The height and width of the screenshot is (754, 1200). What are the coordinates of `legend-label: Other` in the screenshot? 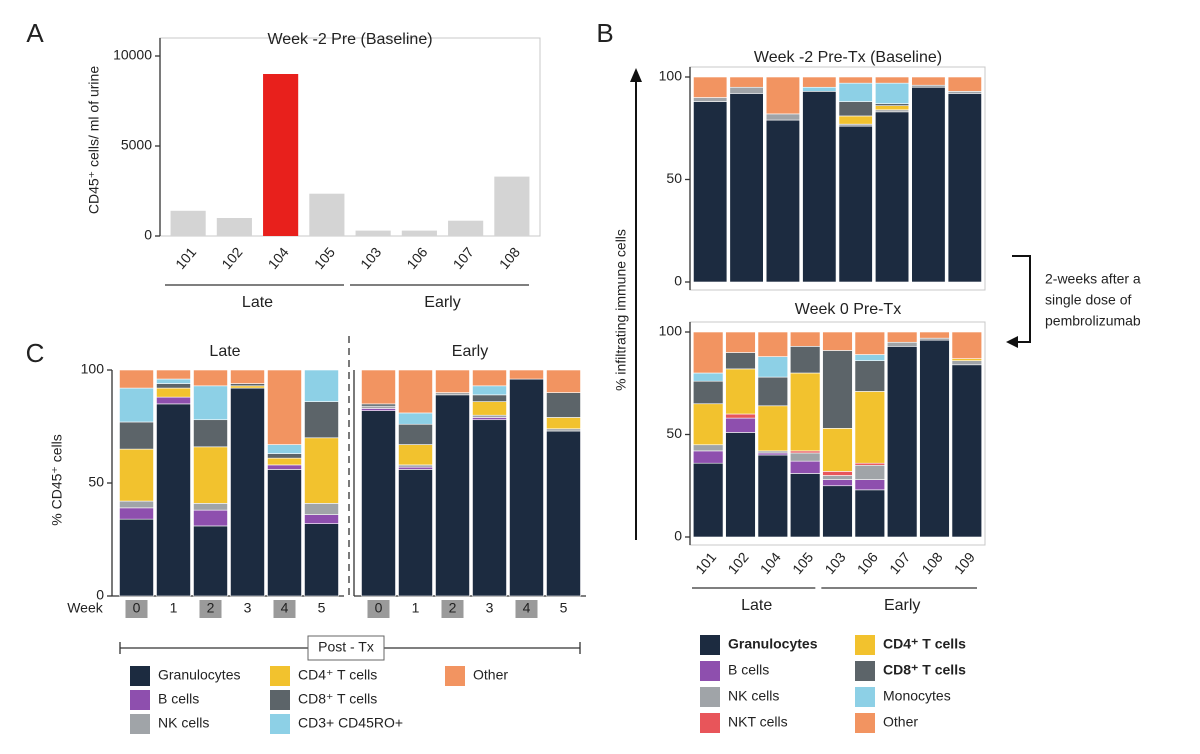 It's located at (900, 722).